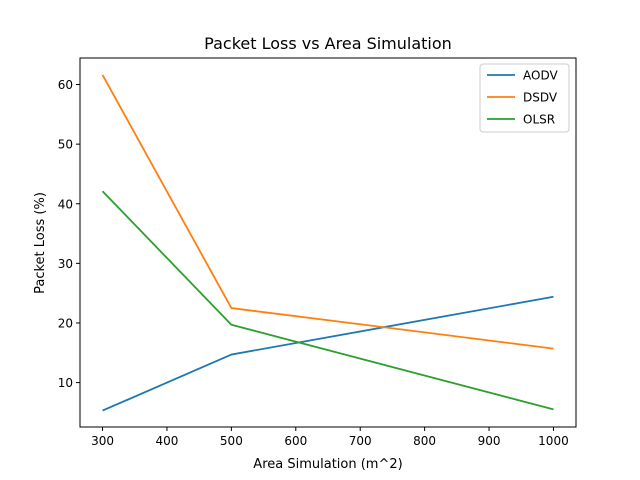 Image resolution: width=640 pixels, height=480 pixels. Describe the element at coordinates (360, 441) in the screenshot. I see `x-tick-label: 700` at that location.